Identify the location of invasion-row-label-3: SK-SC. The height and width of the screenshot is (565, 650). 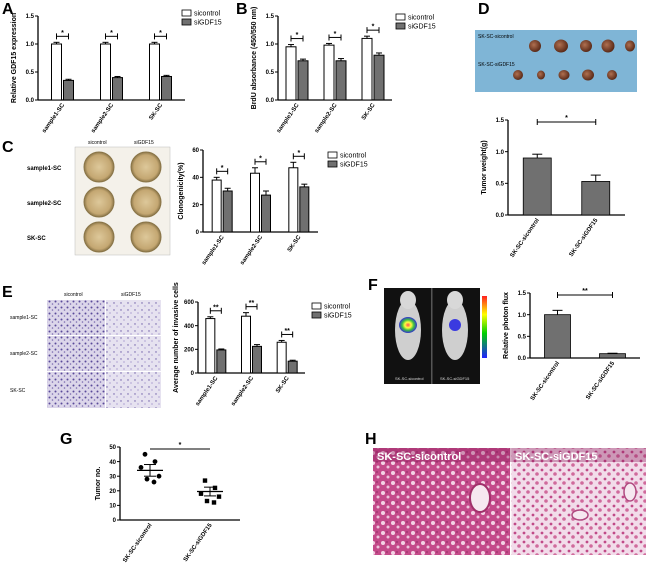
(18, 391).